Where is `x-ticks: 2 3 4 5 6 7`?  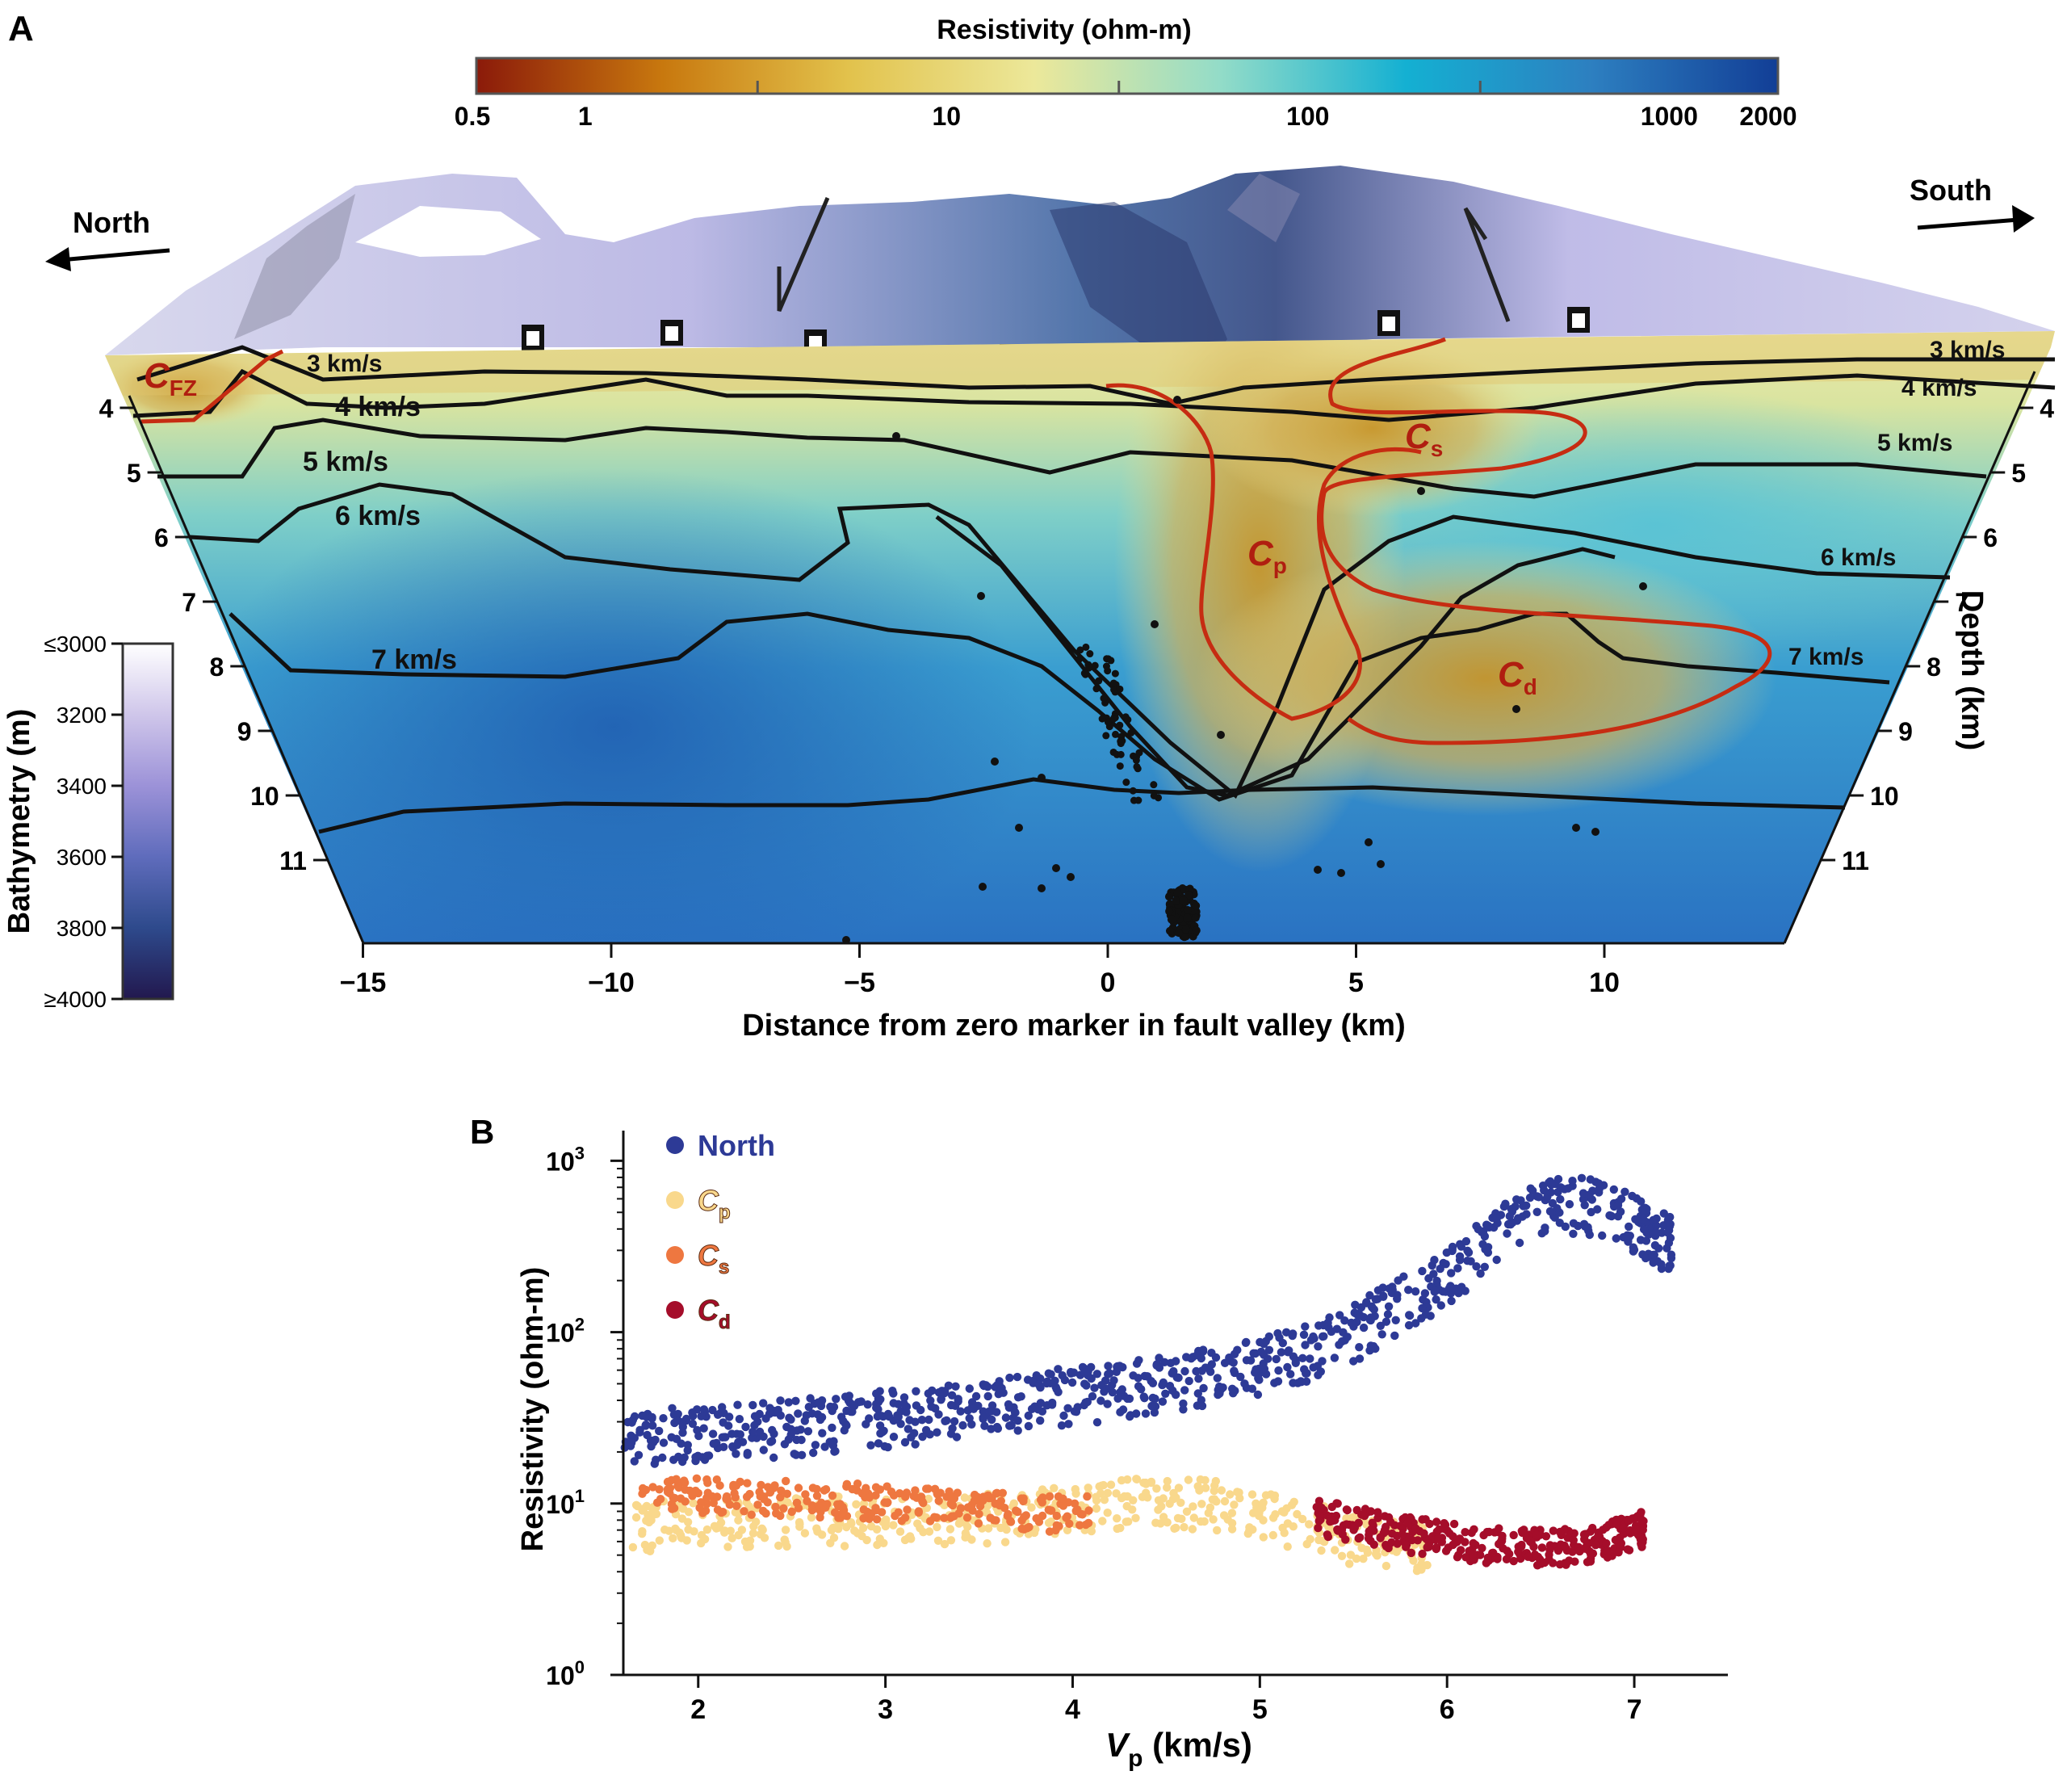 x-ticks: 2 3 4 5 6 7 is located at coordinates (1166, 1700).